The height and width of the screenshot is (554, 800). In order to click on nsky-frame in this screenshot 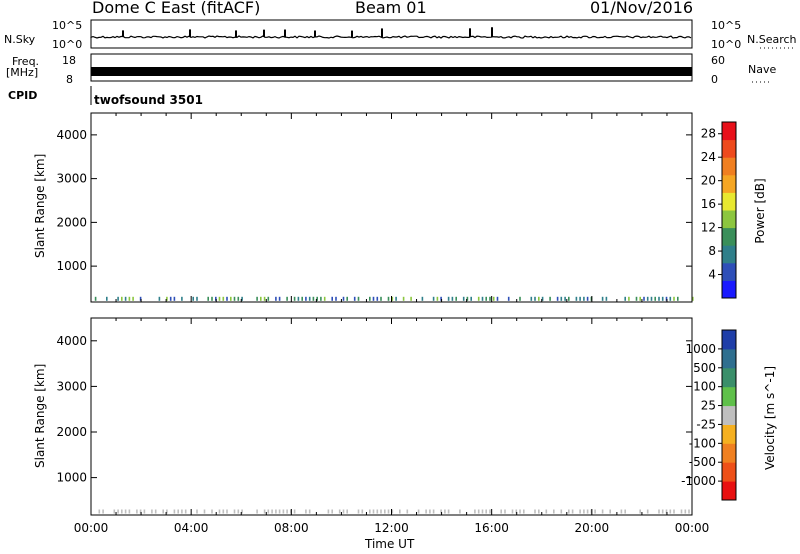, I will do `click(391, 34)`.